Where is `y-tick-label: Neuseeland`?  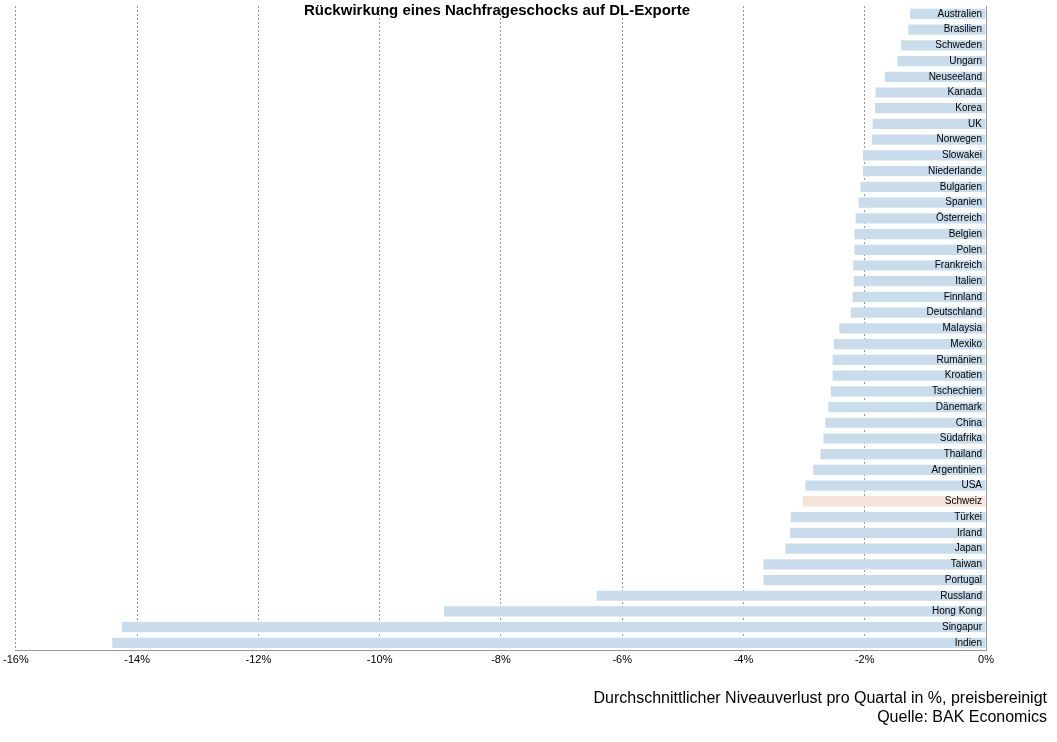 y-tick-label: Neuseeland is located at coordinates (955, 76).